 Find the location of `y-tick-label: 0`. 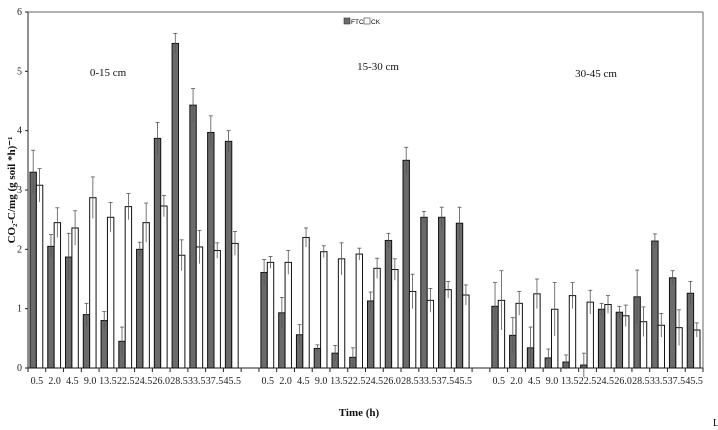

y-tick-label: 0 is located at coordinates (19, 368).